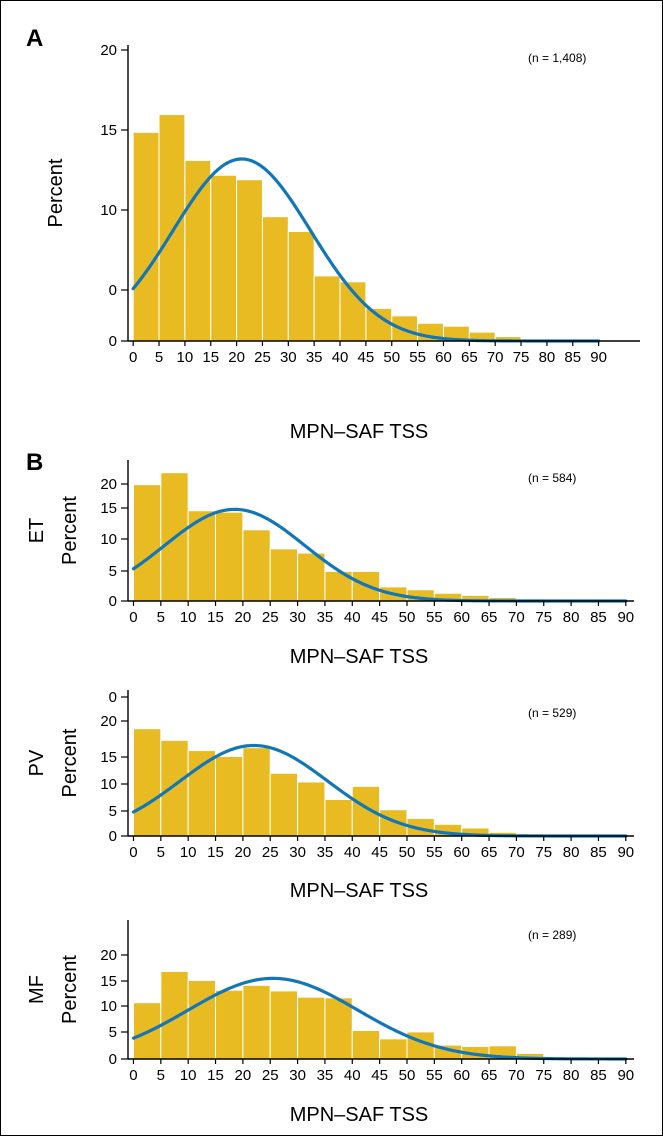  I want to click on sample-size-annotation: (n = 584), so click(552, 478).